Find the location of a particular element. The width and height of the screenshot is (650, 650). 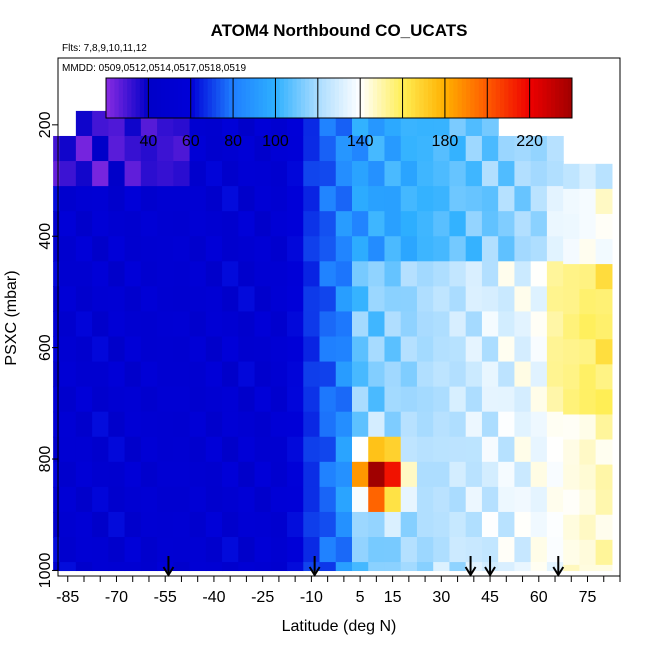

x-tick-label: -25 is located at coordinates (262, 597).